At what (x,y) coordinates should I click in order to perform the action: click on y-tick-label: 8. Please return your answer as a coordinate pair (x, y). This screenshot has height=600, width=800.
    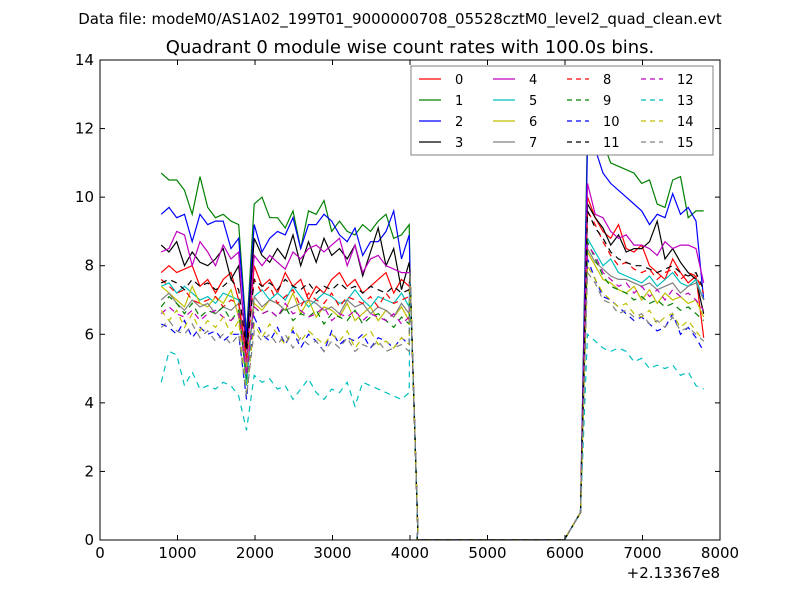
    Looking at the image, I should click on (89, 266).